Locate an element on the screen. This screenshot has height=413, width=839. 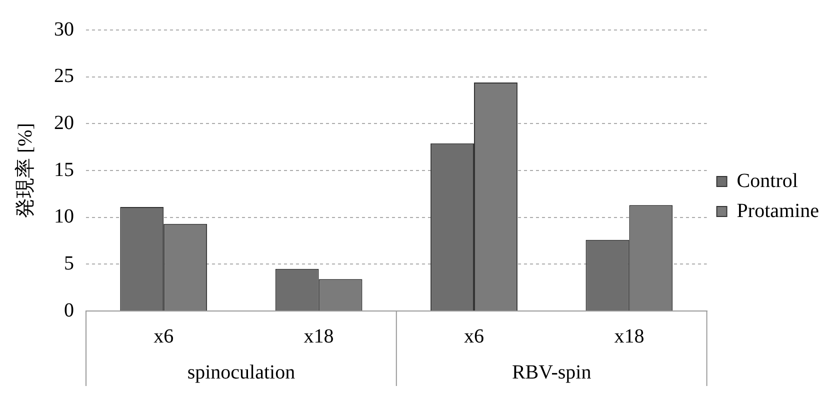
y-tick-label: 0 is located at coordinates (69, 310).